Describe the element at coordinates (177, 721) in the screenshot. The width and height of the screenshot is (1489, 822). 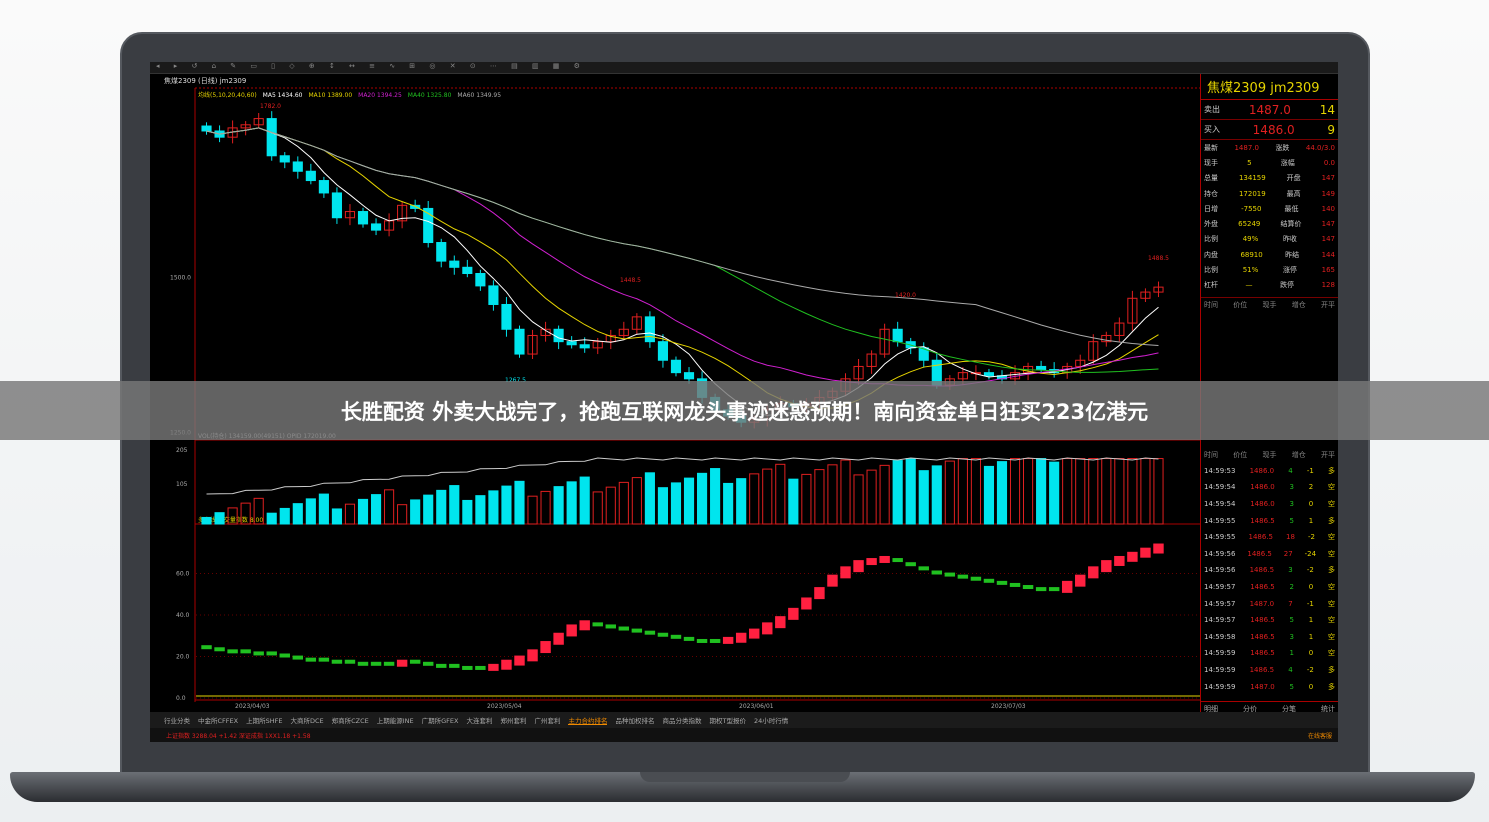
I see `market-tab: 行业分类` at that location.